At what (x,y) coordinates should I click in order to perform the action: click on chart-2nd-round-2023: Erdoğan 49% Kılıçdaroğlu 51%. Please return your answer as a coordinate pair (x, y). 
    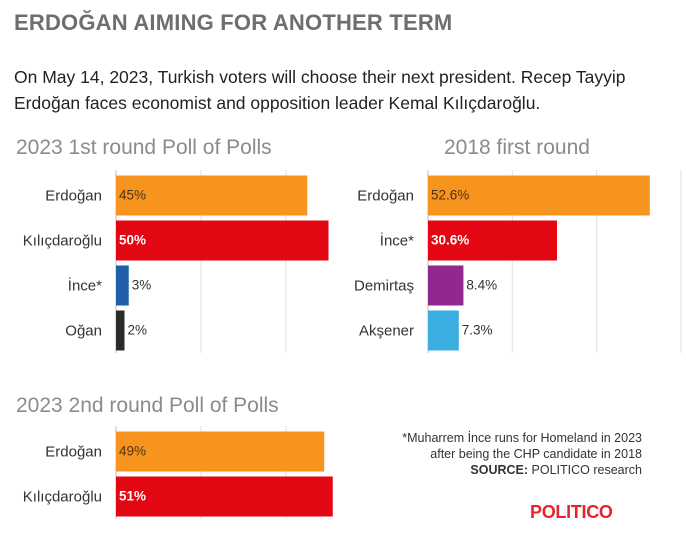
    Looking at the image, I should click on (178, 472).